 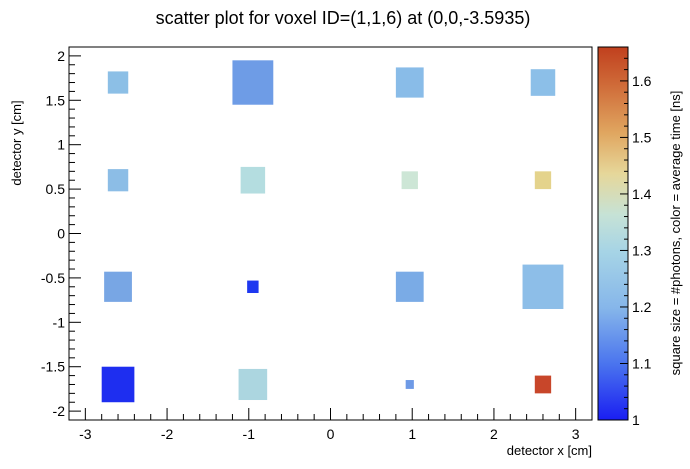 I want to click on y-tick-label: 0.5, so click(x=56, y=189).